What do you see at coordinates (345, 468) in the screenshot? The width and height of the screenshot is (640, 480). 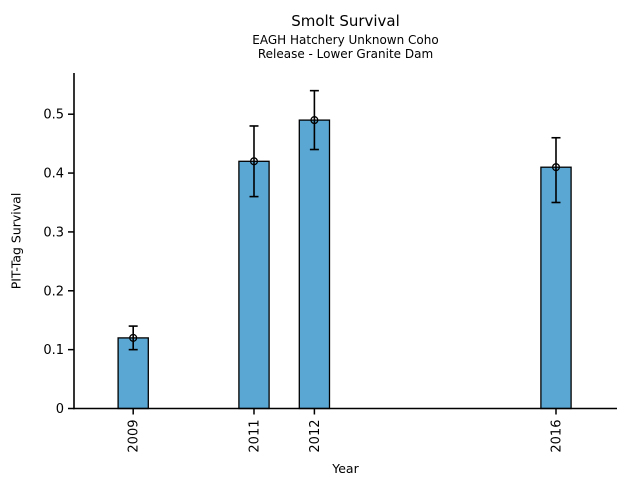 I see `x-axis-label: Year` at bounding box center [345, 468].